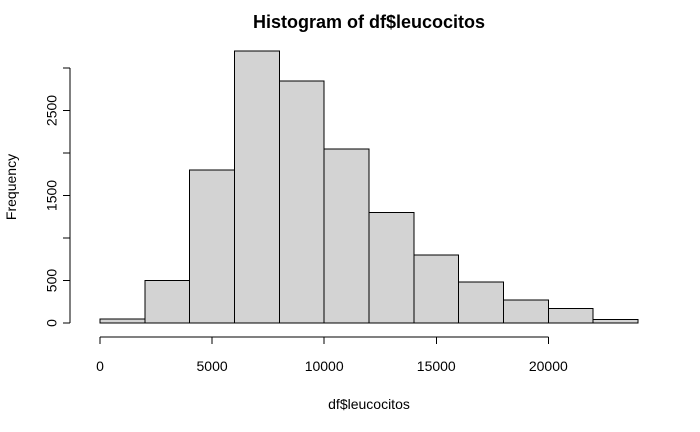  What do you see at coordinates (52, 281) in the screenshot?
I see `y-tick-label: 500` at bounding box center [52, 281].